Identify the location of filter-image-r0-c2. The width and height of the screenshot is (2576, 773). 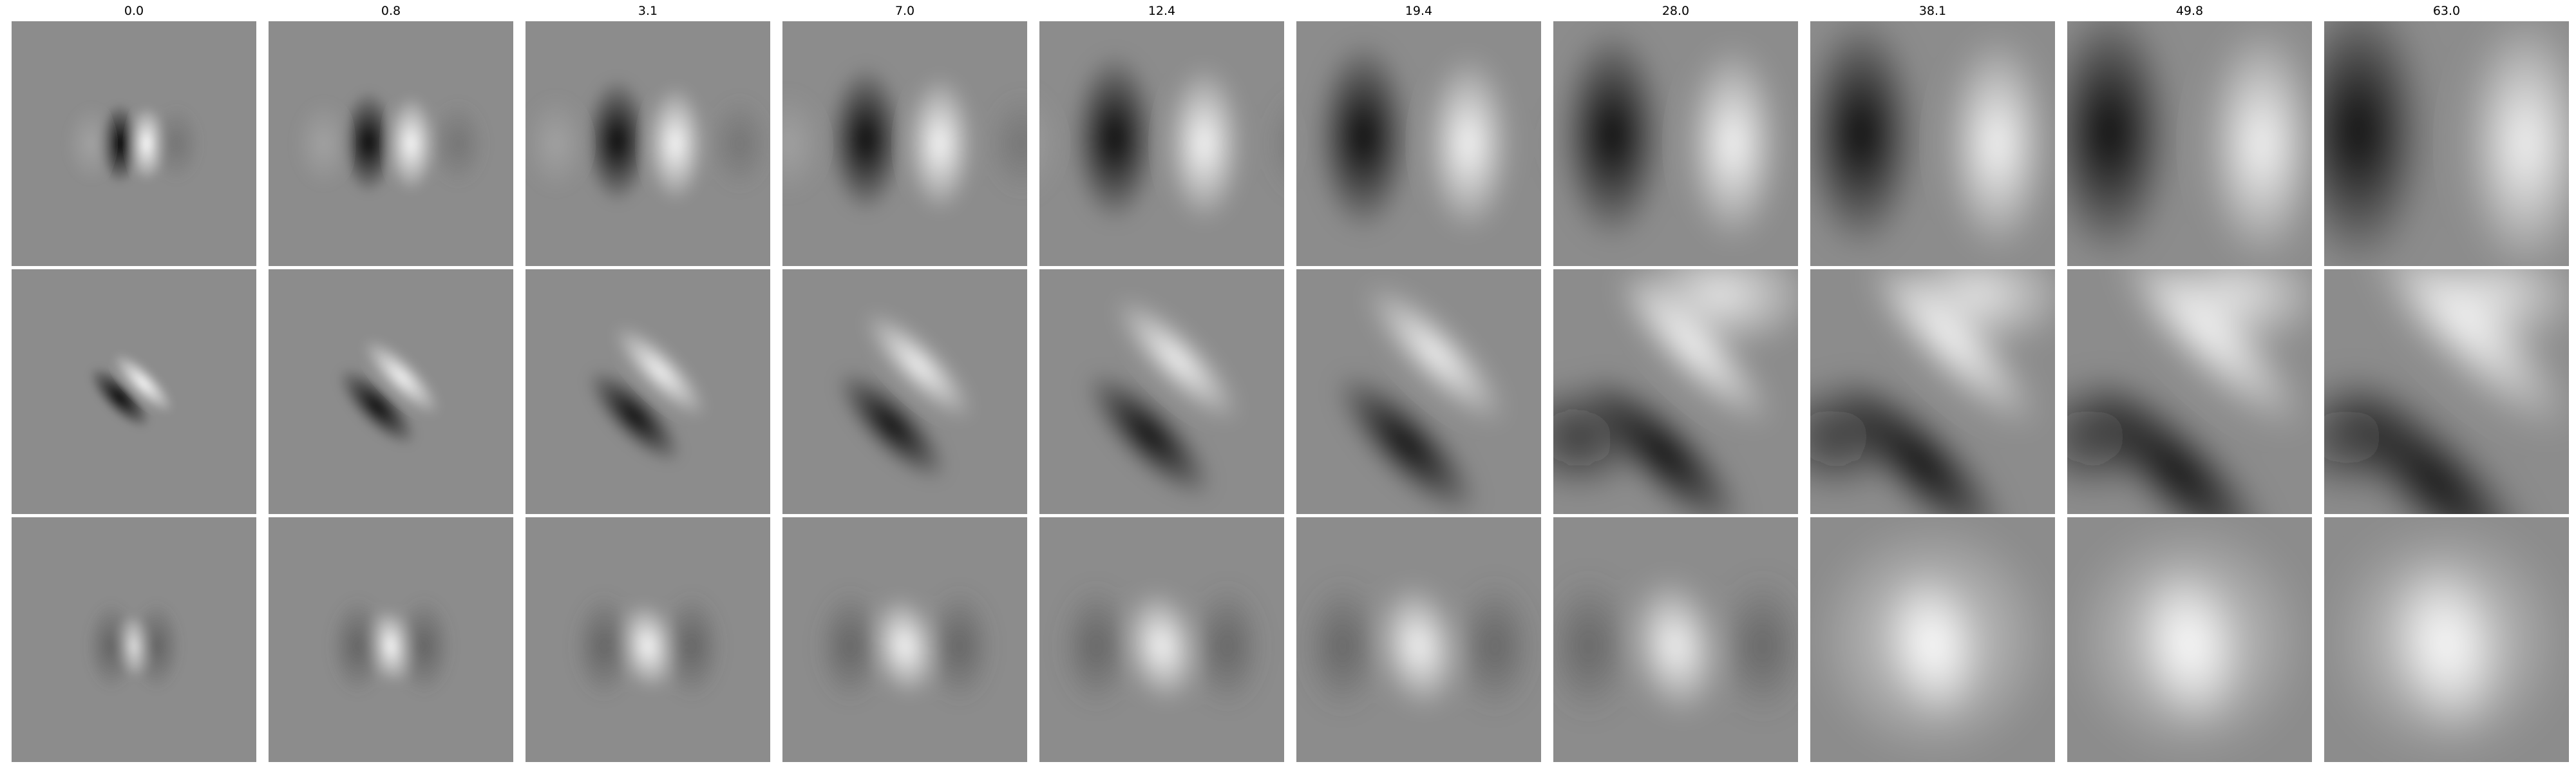
(648, 143).